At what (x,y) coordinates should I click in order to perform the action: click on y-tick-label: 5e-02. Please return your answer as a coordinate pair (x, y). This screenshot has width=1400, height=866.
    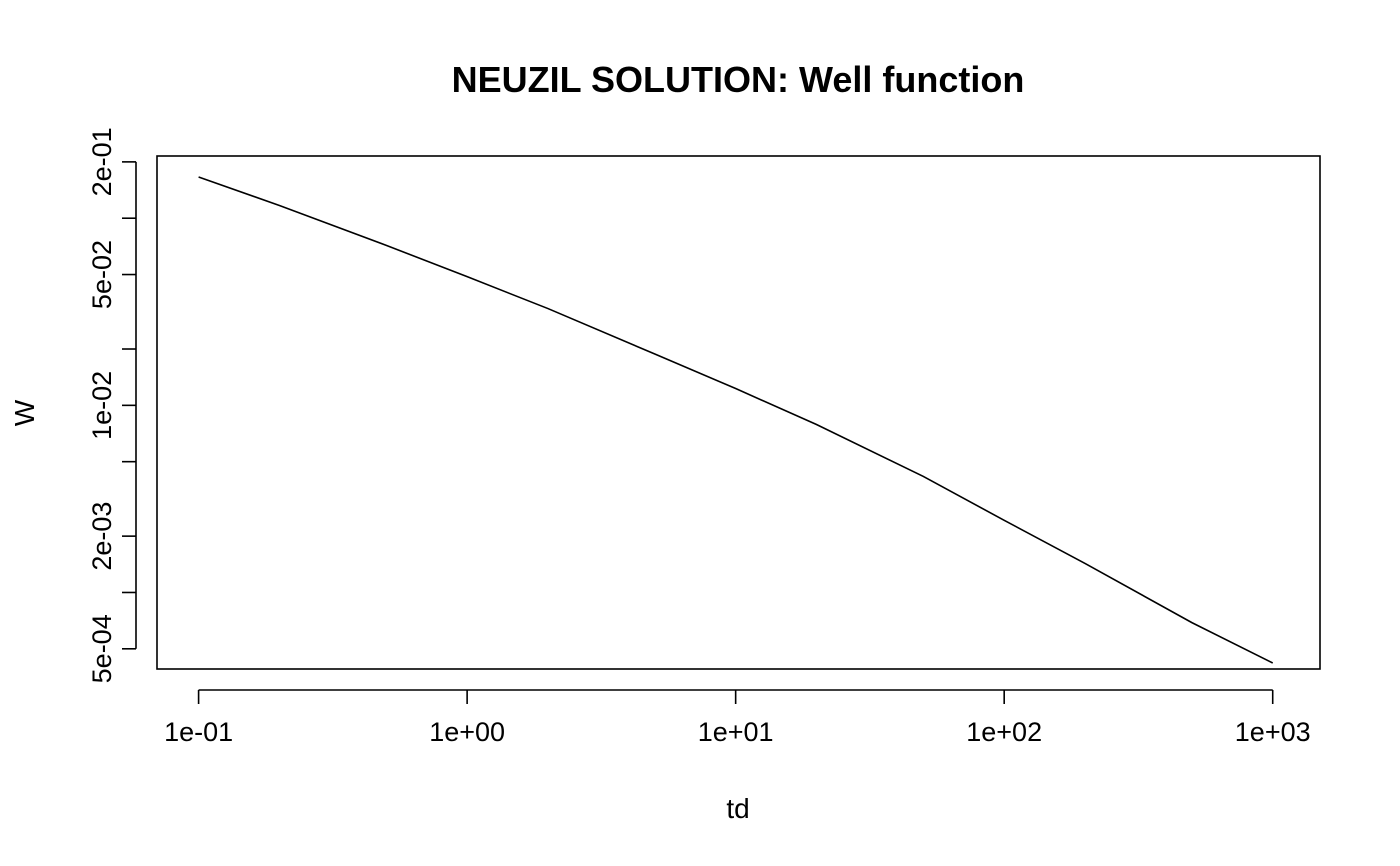
    Looking at the image, I should click on (102, 274).